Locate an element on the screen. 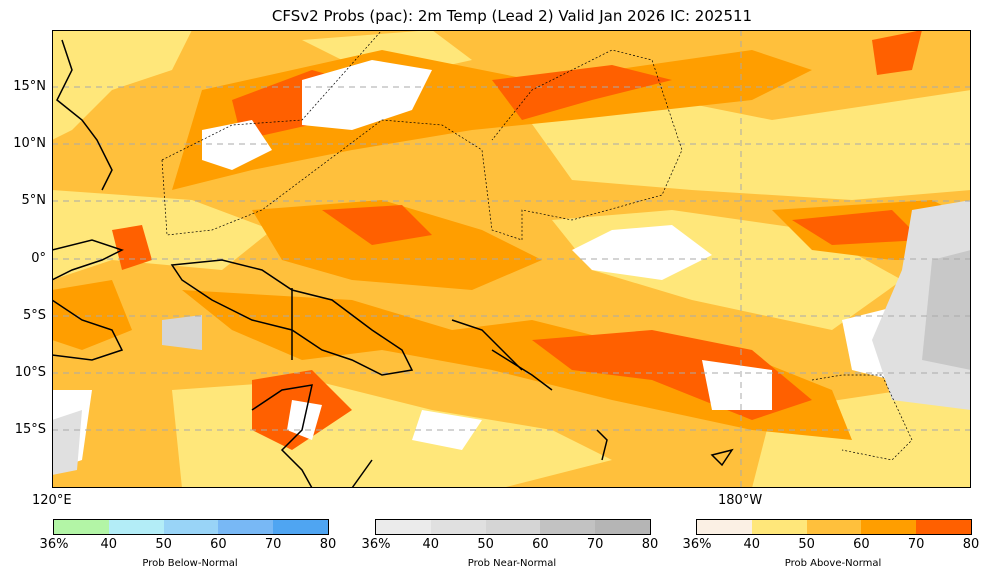 This screenshot has height=580, width=990. below-normal-colorbar is located at coordinates (191, 527).